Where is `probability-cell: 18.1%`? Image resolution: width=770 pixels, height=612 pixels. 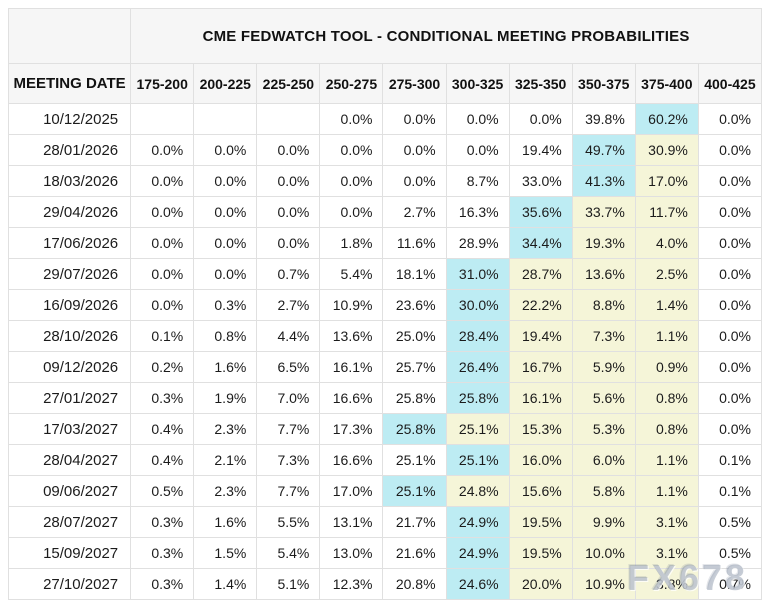 probability-cell: 18.1% is located at coordinates (414, 274).